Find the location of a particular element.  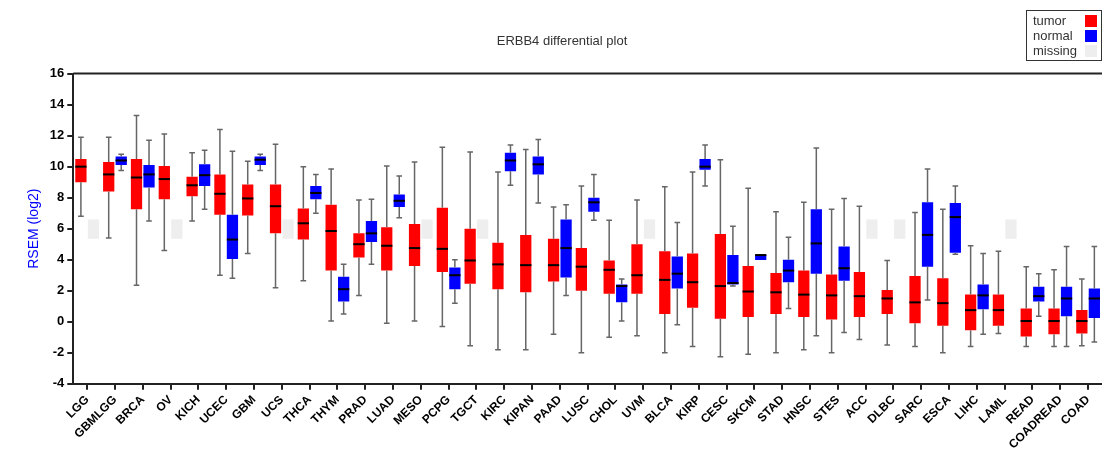

y-tick-label: 0 is located at coordinates (61, 321).